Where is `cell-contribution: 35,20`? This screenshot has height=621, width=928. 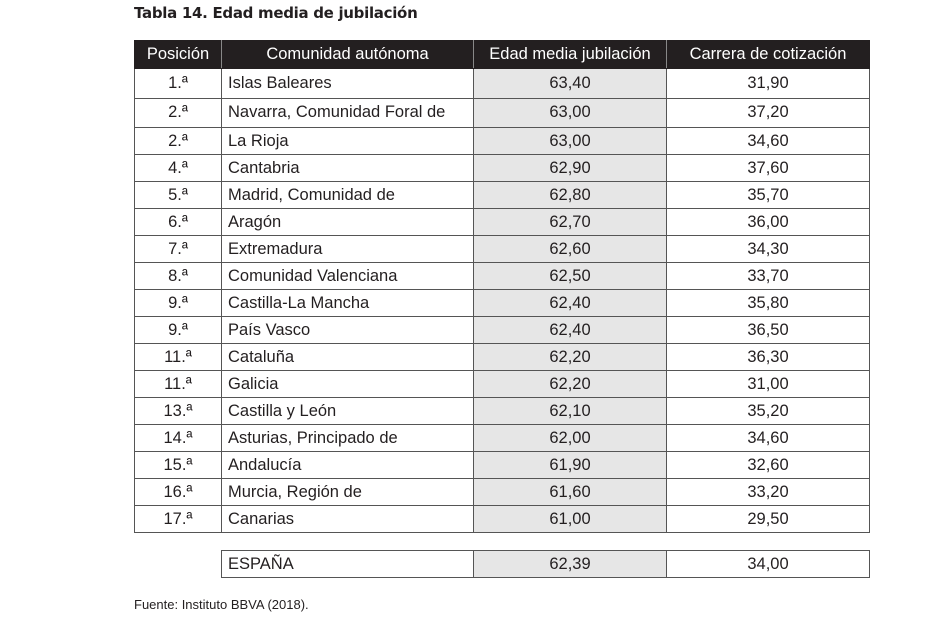 cell-contribution: 35,20 is located at coordinates (768, 411).